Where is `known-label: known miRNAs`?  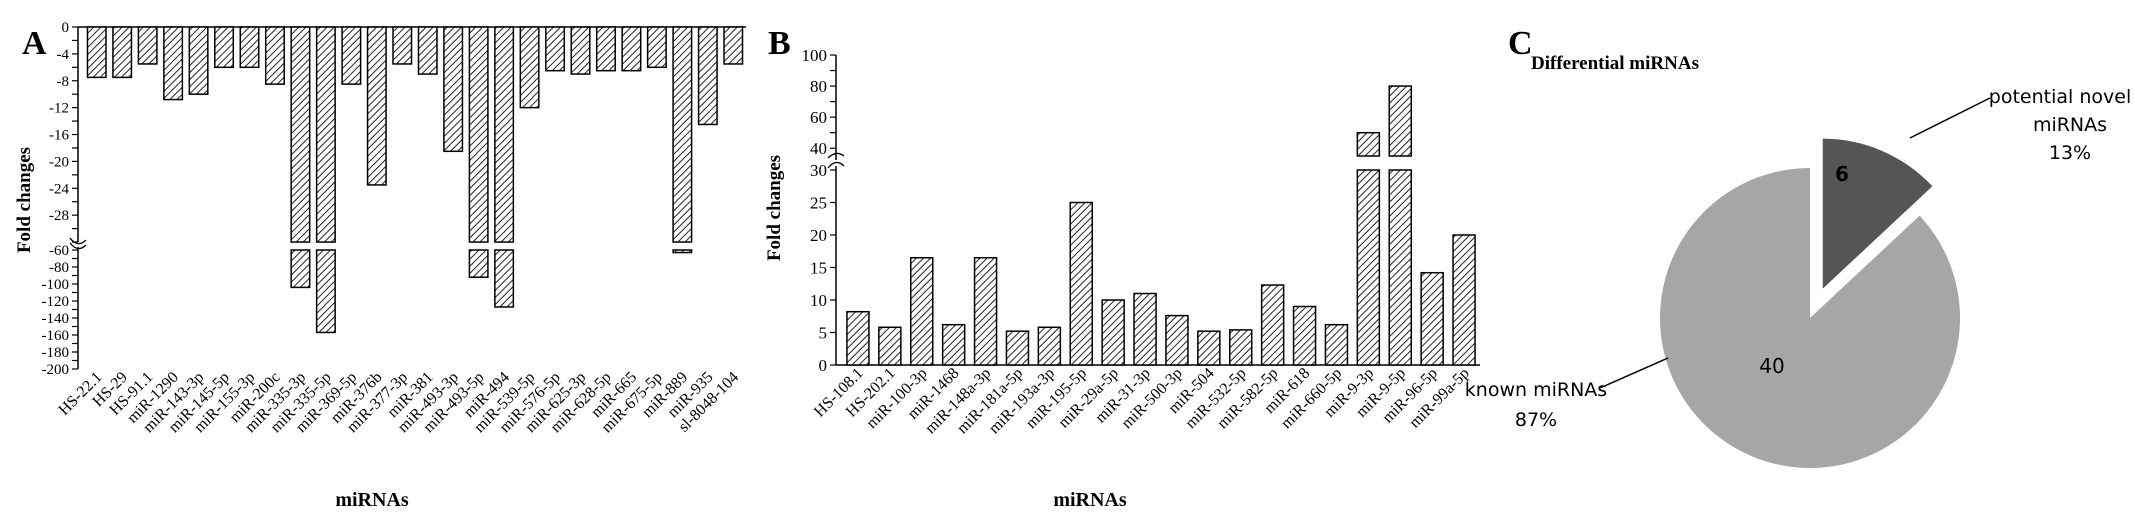 known-label: known miRNAs is located at coordinates (1536, 390).